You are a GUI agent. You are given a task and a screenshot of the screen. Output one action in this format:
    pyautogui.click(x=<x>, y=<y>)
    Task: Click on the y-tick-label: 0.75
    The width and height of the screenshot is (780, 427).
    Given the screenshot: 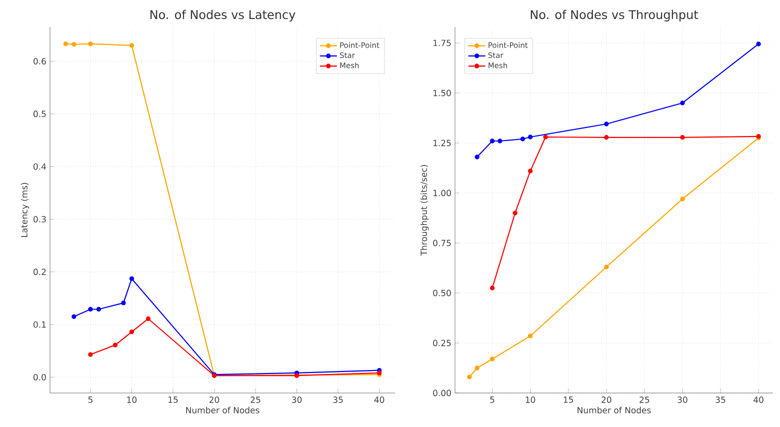 What is the action you would take?
    pyautogui.click(x=442, y=243)
    